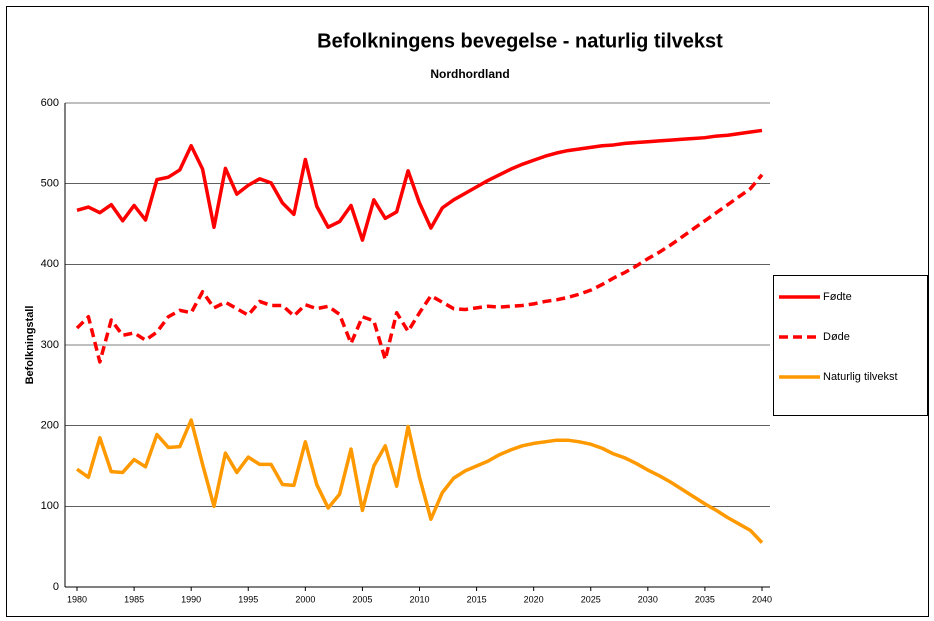 This screenshot has width=934, height=621. Describe the element at coordinates (850, 345) in the screenshot. I see `legend-box` at that location.